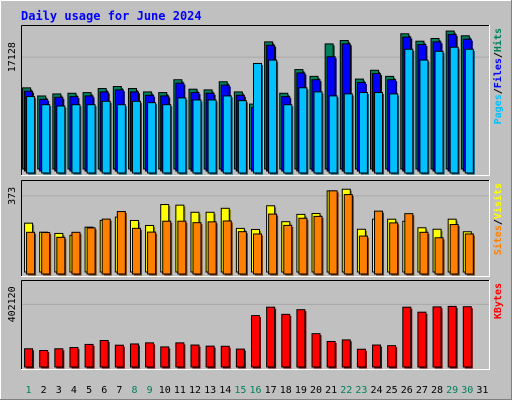 The height and width of the screenshot is (400, 512). Describe the element at coordinates (225, 390) in the screenshot. I see `x-tick-label: 14` at that location.